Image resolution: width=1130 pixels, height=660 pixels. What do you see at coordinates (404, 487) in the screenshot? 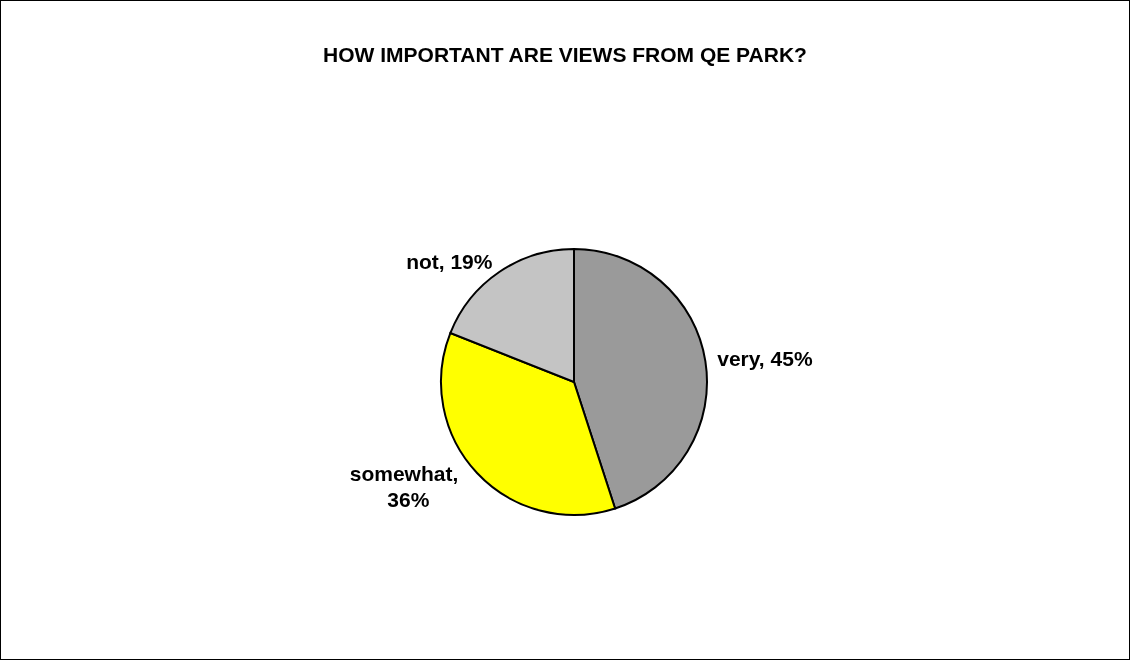
I see `slice-label: somewhat, 36%` at bounding box center [404, 487].